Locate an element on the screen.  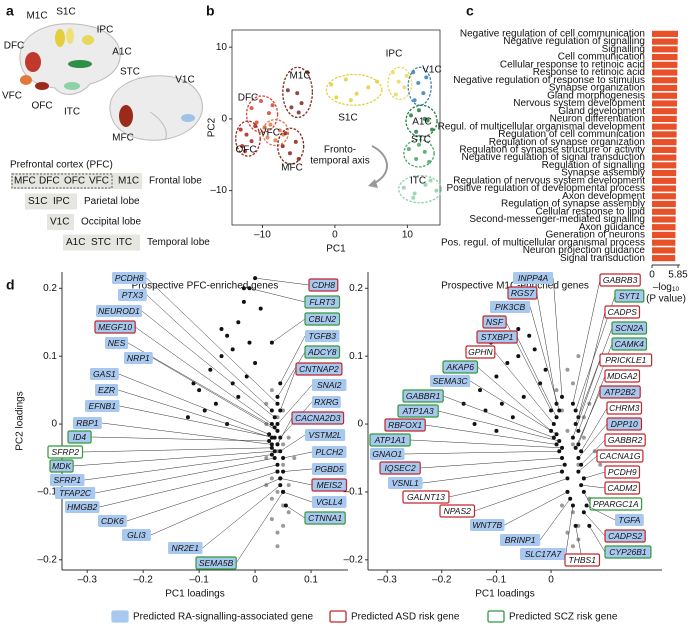
annotation: temporal axis is located at coordinates (339, 161).